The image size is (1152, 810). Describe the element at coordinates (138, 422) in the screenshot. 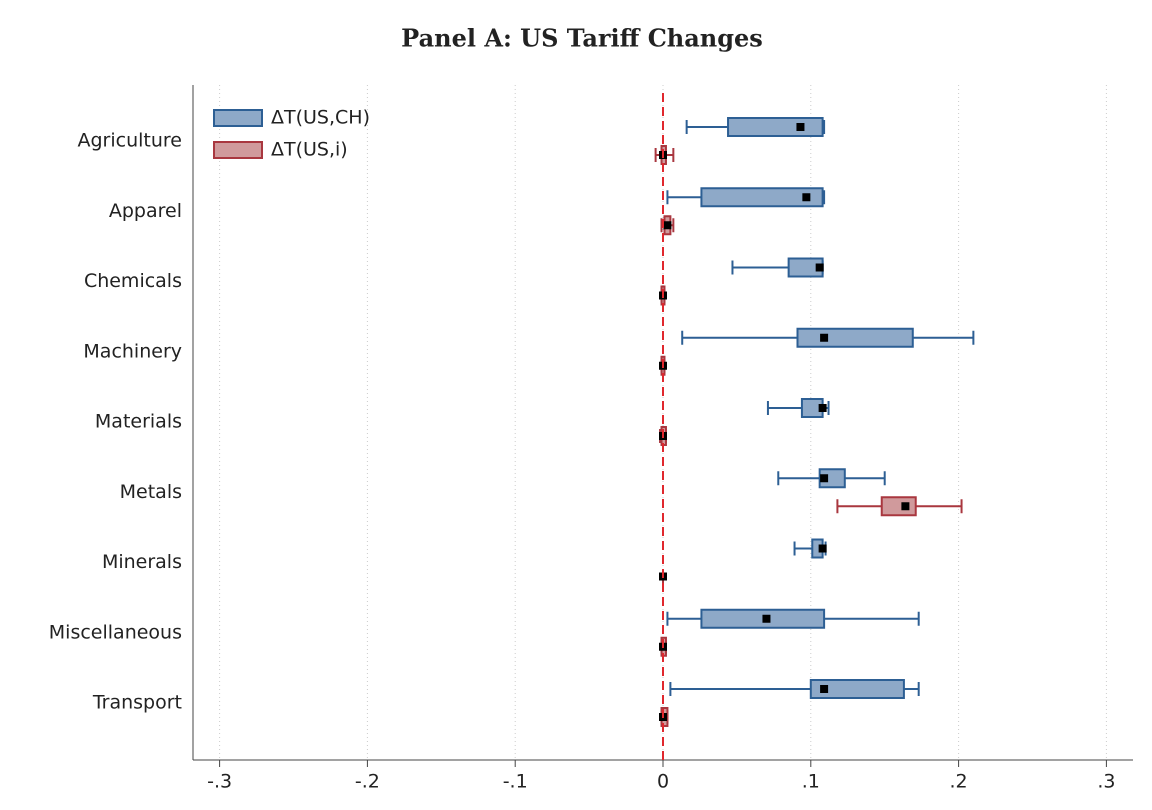

I see `y-tick-label: Materials` at that location.